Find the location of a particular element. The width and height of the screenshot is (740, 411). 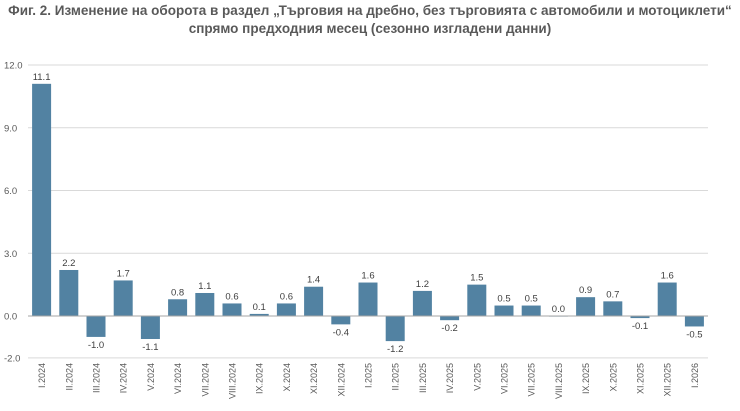

data-label: 0.7 is located at coordinates (612, 294).